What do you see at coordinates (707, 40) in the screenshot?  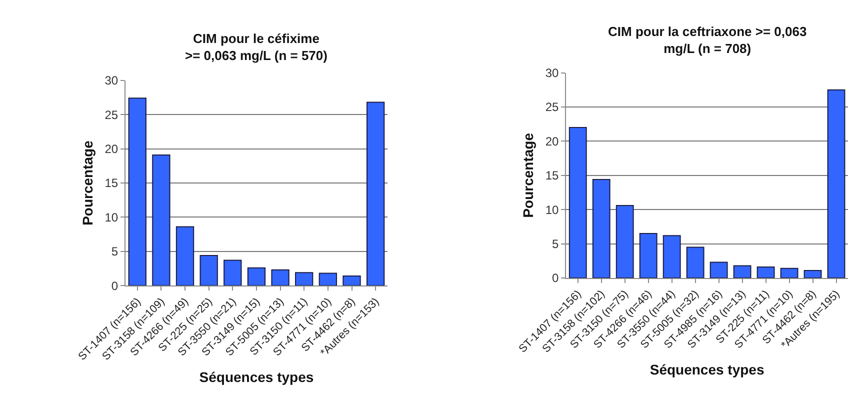 I see `chart-title: CIM pour la ceftriaxone >= 0,063 mg/L (n = 708)` at bounding box center [707, 40].